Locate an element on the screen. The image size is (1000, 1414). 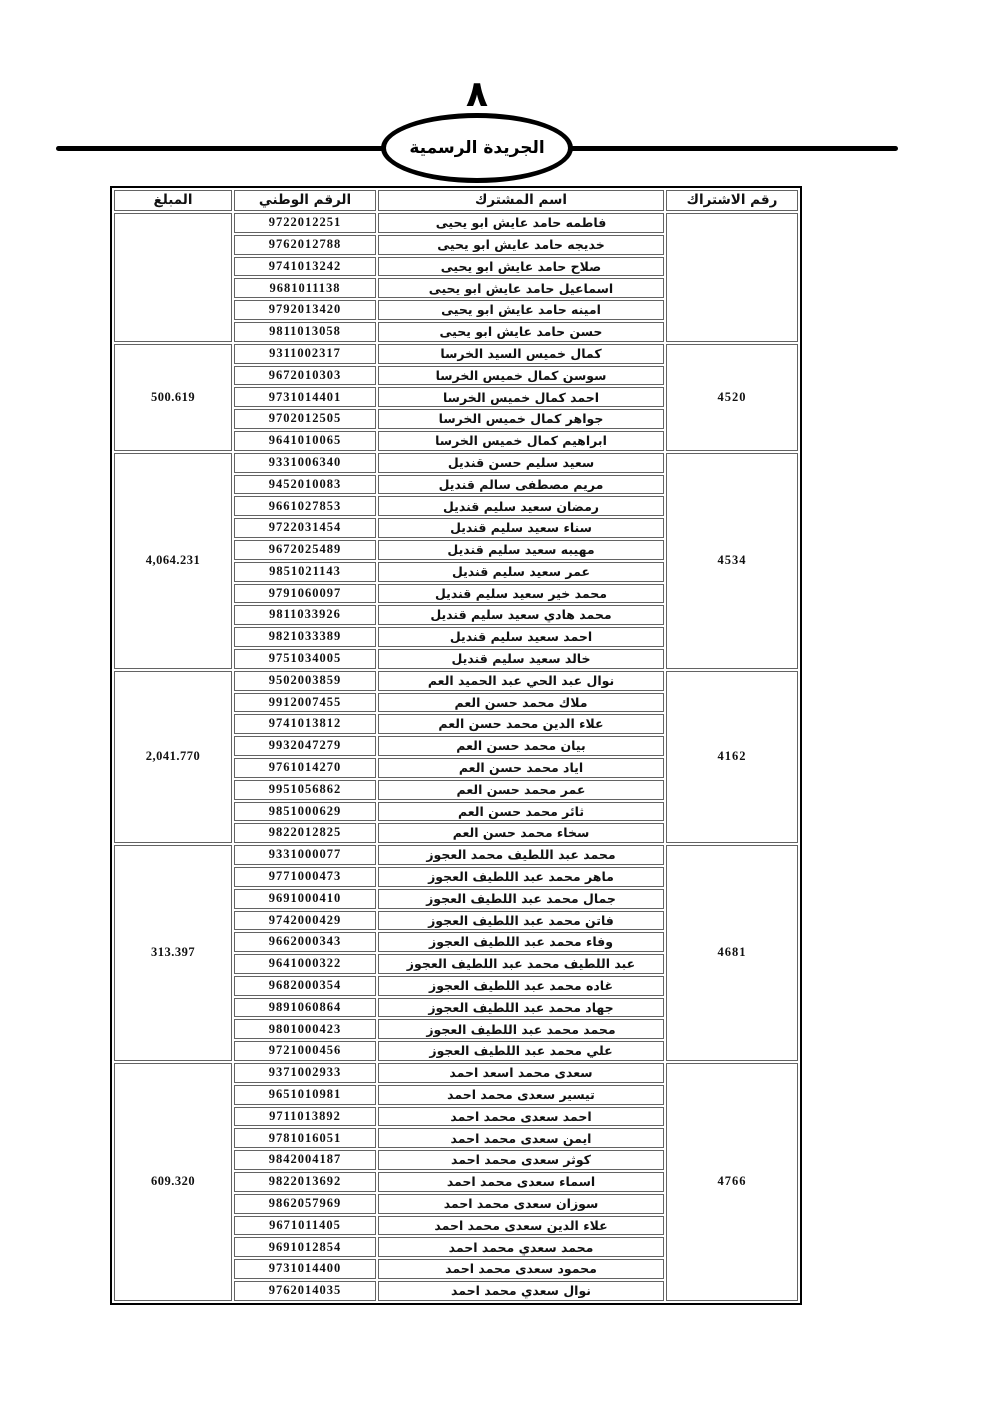
subscriber-name-cell: فاتن محمد عبد اللطيف العجوز is located at coordinates (521, 920).